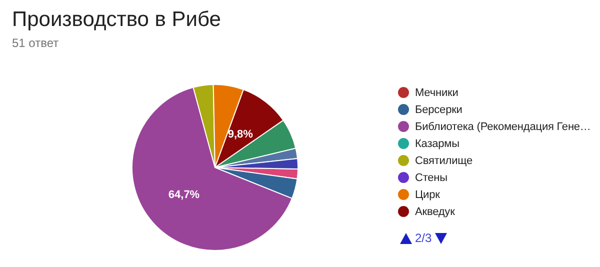  Describe the element at coordinates (436, 92) in the screenshot. I see `legend-label: Мечники` at that location.